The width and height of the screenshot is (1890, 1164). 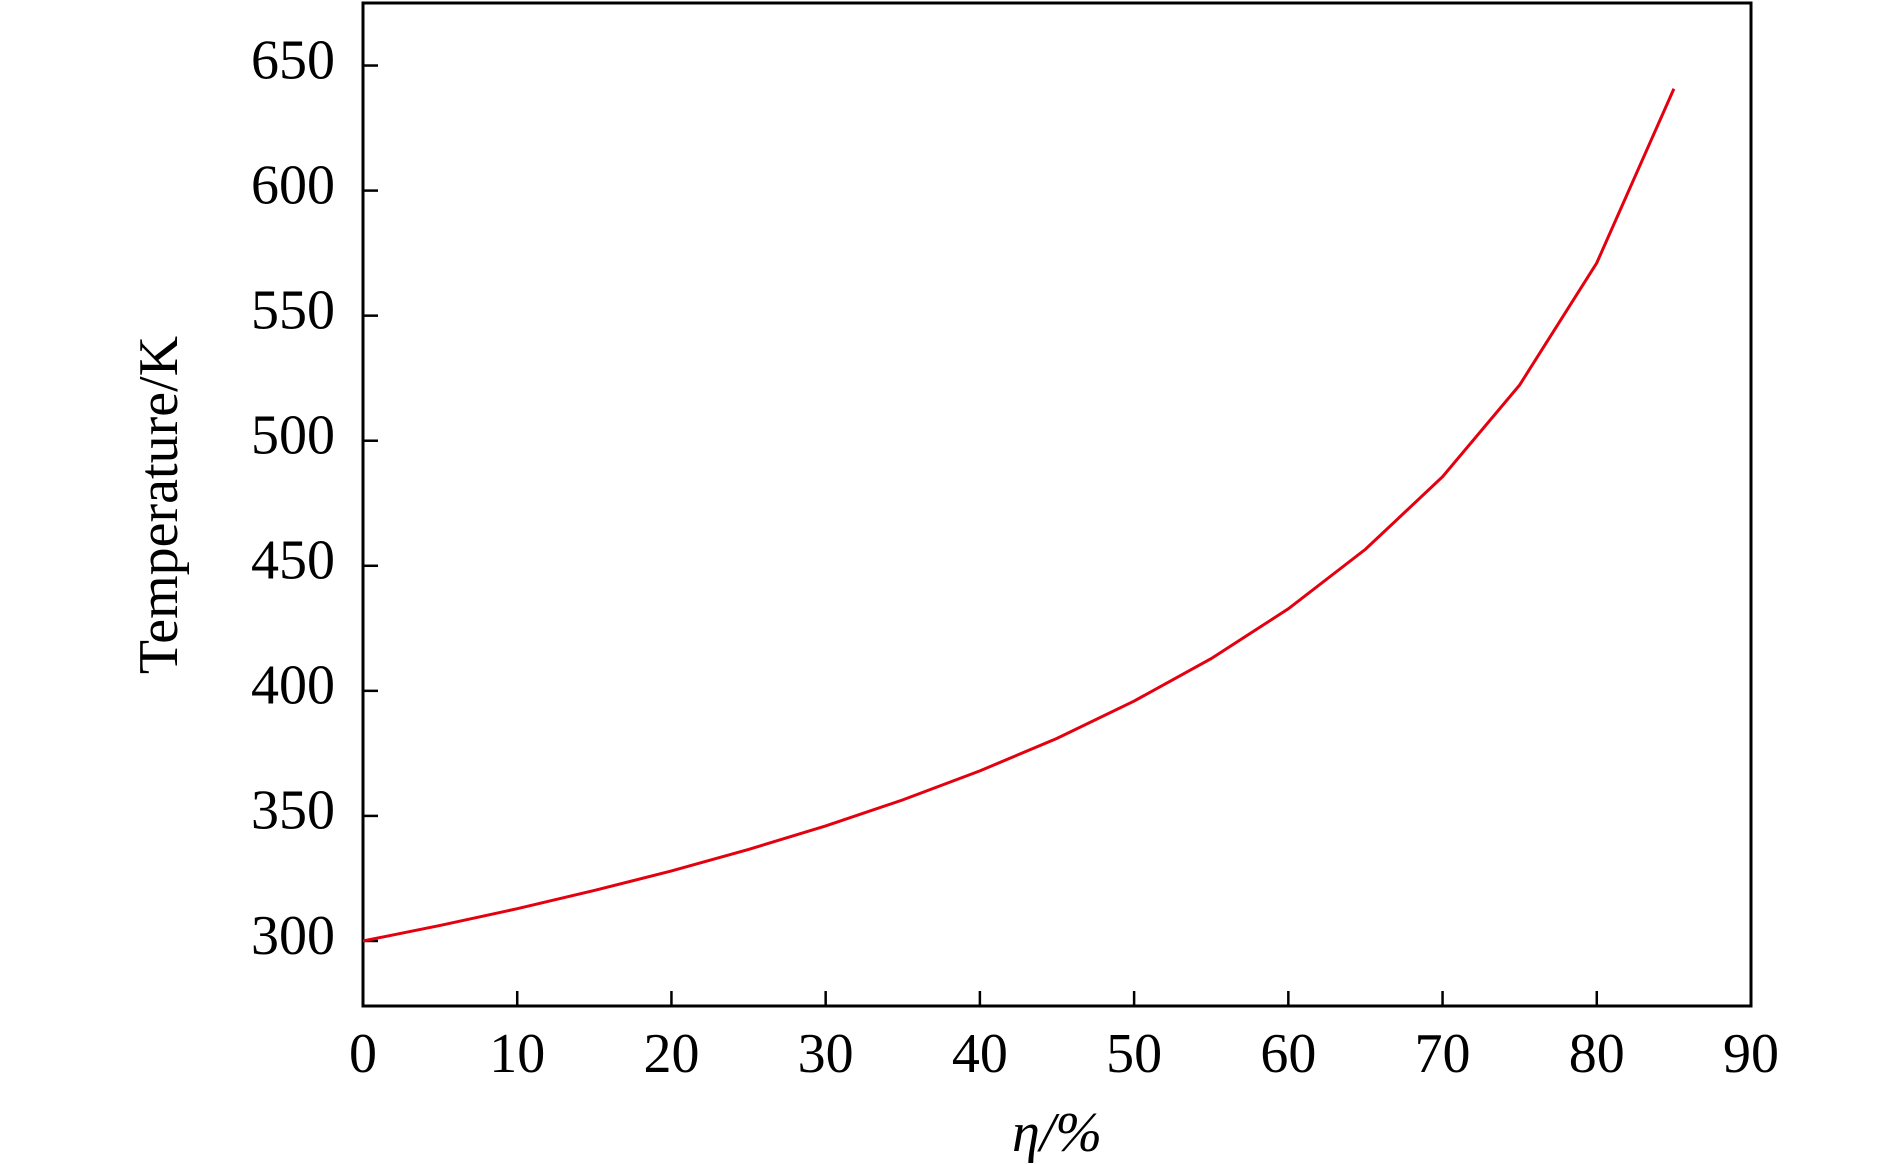 I want to click on y-tick-label: 400, so click(x=293, y=686).